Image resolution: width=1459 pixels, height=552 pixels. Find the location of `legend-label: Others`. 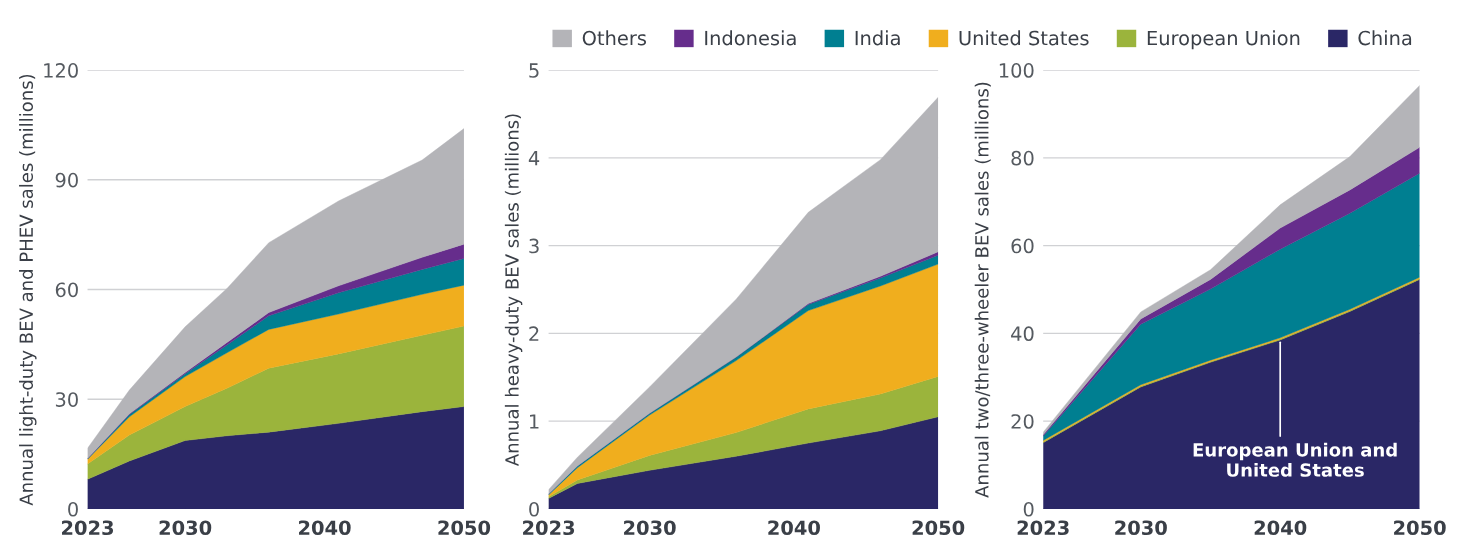

legend-label: Others is located at coordinates (614, 38).